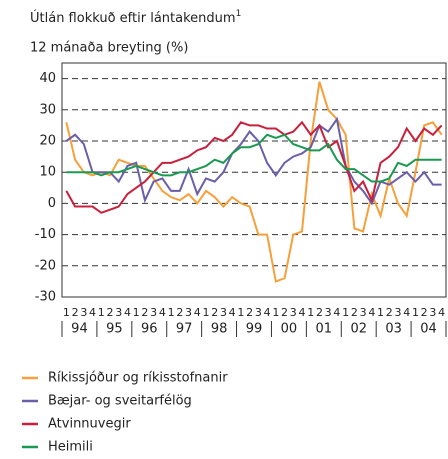  Describe the element at coordinates (428, 329) in the screenshot. I see `year-label: 04` at that location.